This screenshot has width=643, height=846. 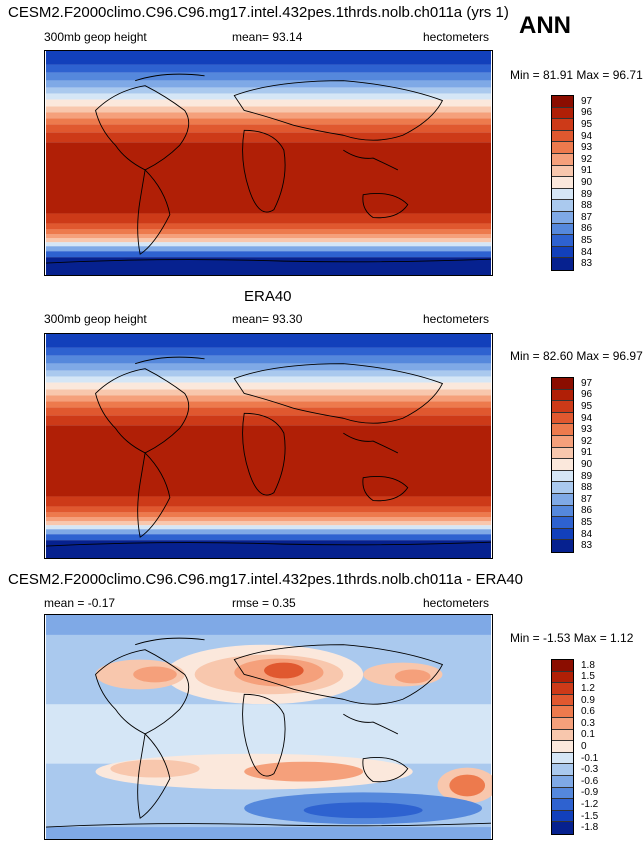 I want to click on panel2-mean: mean= 93.30, so click(x=267, y=319).